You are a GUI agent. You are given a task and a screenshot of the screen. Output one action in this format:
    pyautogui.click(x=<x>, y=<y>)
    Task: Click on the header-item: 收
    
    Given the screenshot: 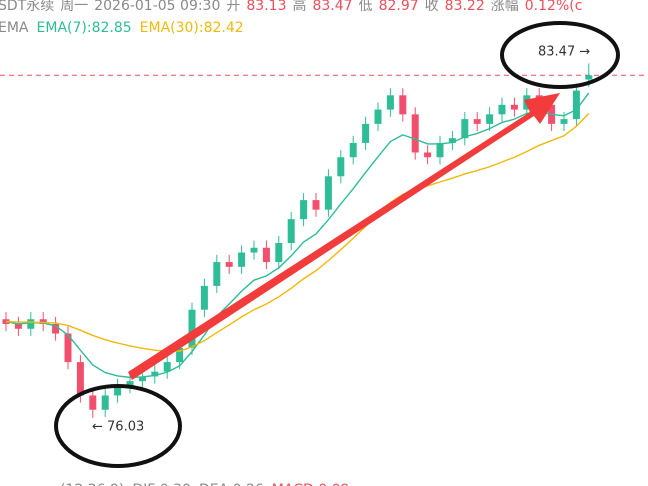 What is the action you would take?
    pyautogui.click(x=432, y=7)
    